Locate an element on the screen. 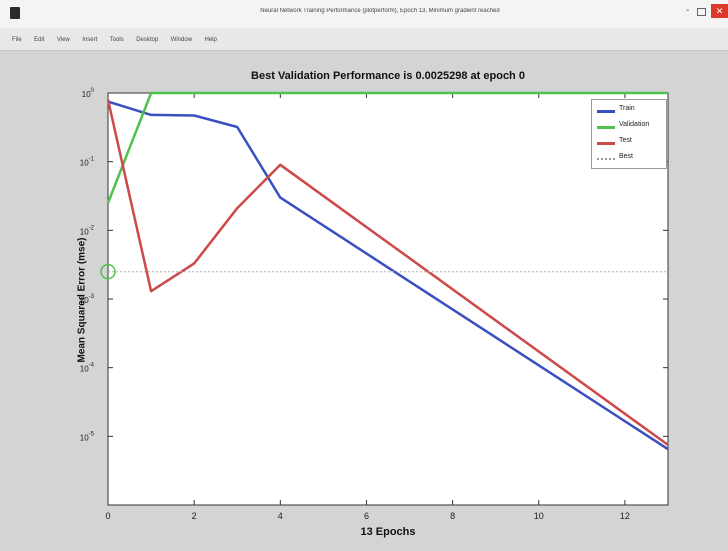  matlab-figure-icon is located at coordinates (15, 13).